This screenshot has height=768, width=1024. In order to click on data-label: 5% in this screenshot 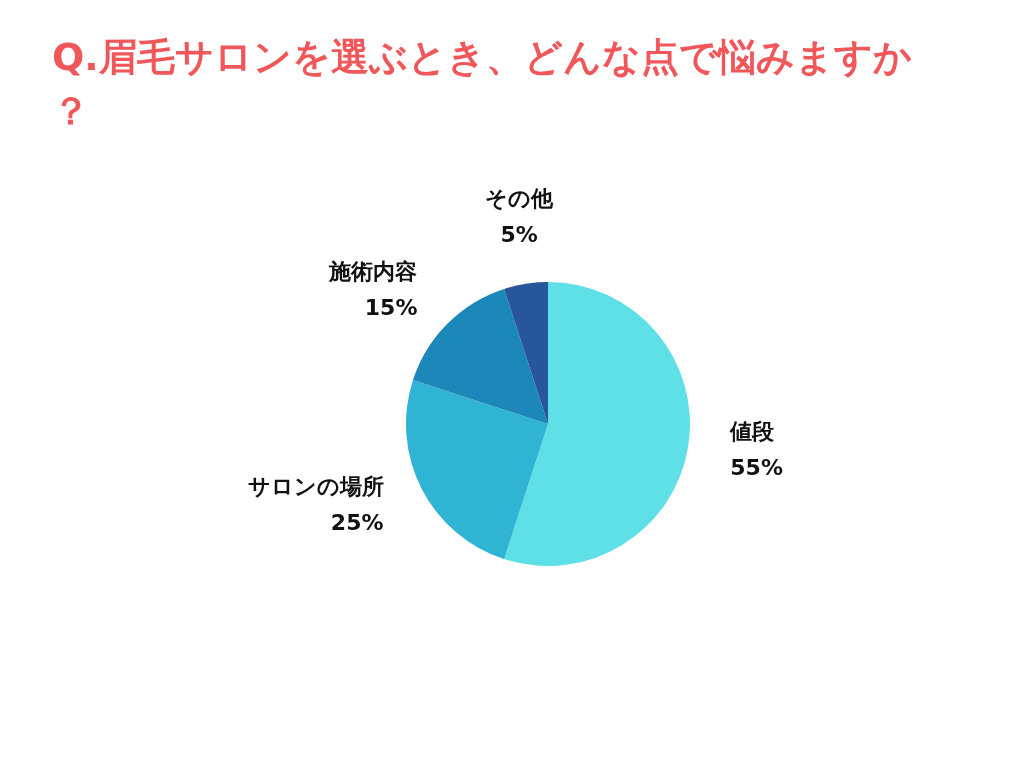, I will do `click(519, 234)`.